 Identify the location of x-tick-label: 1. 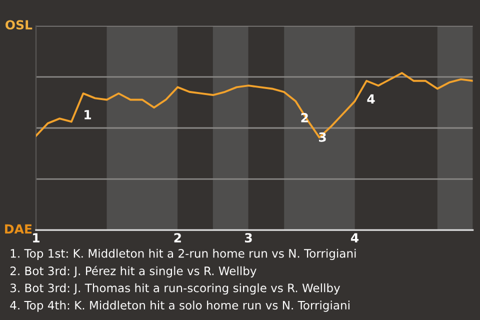
(36, 237).